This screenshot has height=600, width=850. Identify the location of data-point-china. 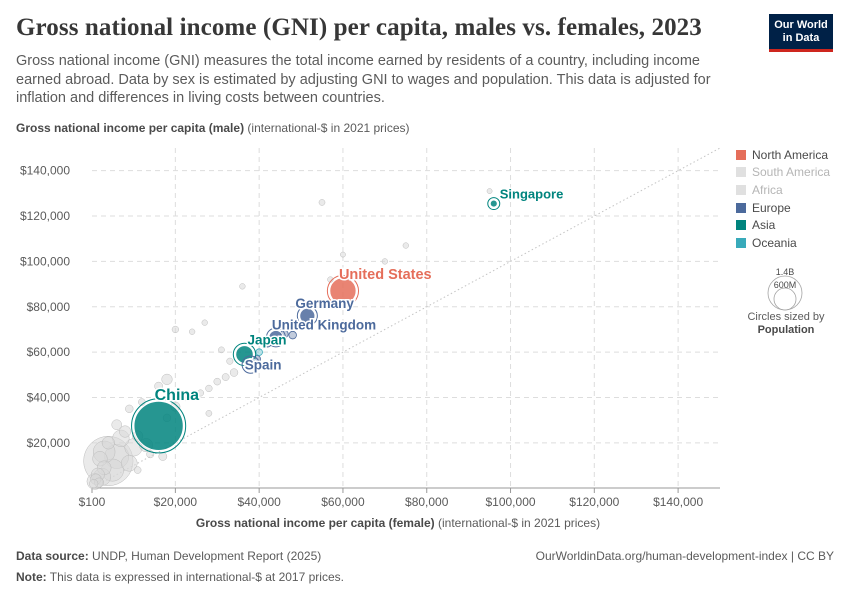
(158, 425).